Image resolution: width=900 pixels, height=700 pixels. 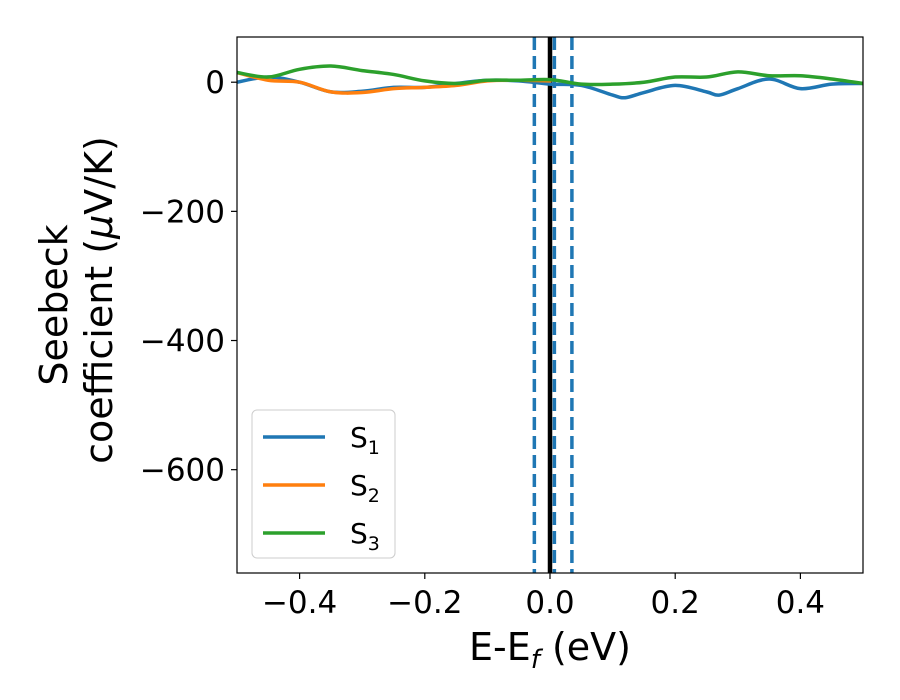 What do you see at coordinates (182, 342) in the screenshot?
I see `y-tick-label: −400` at bounding box center [182, 342].